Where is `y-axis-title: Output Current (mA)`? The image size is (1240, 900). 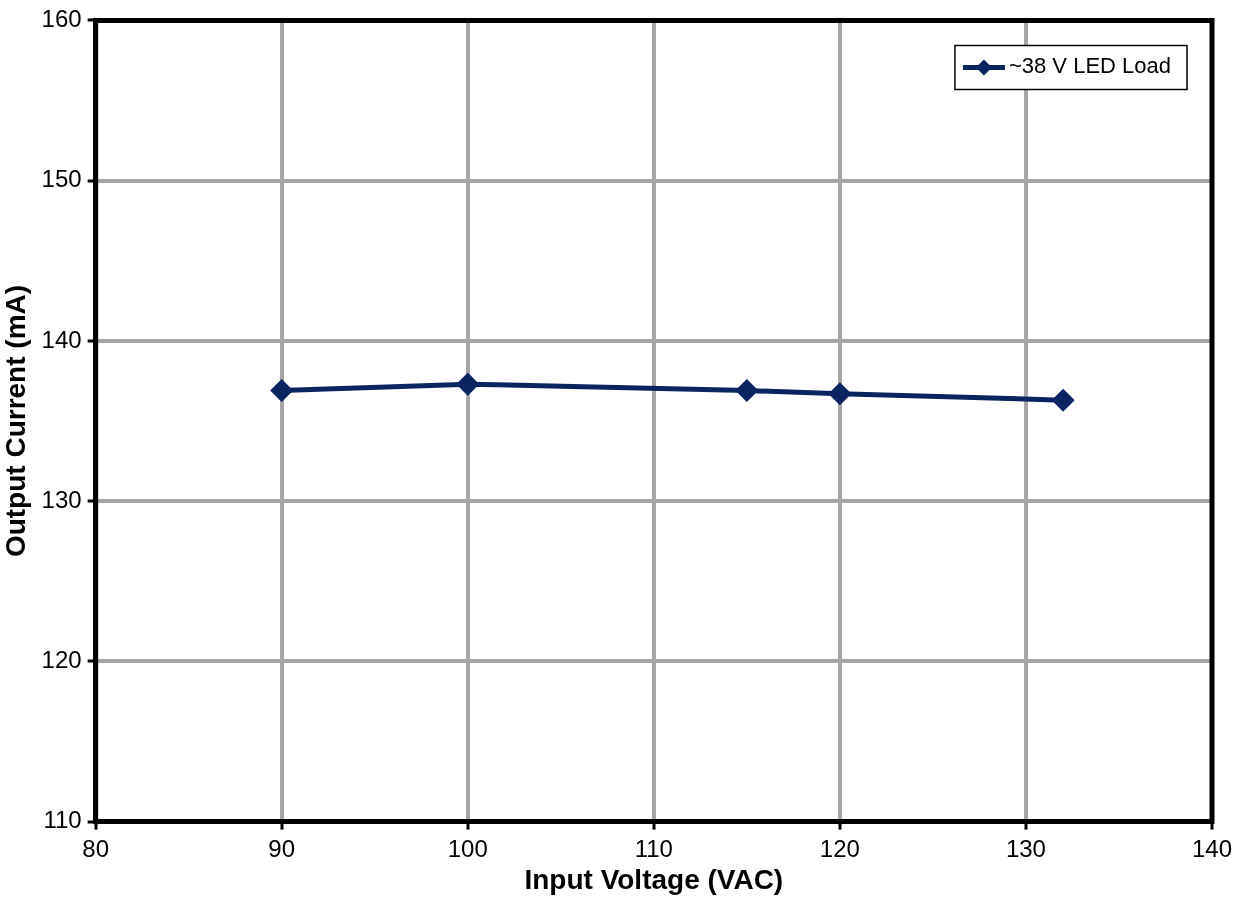
y-axis-title: Output Current (mA) is located at coordinates (15, 421).